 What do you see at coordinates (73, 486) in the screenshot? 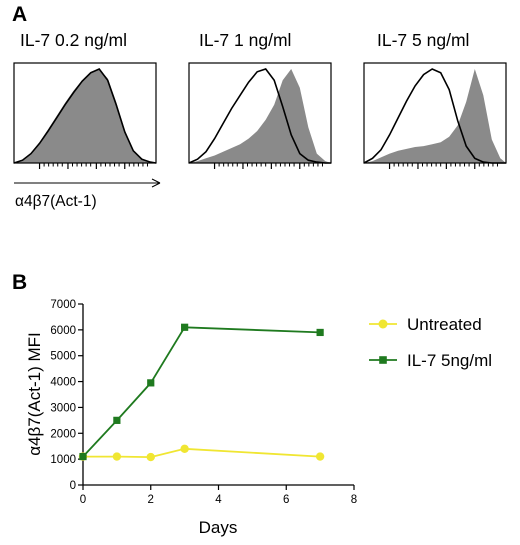
I see `line-chart-y-tick-label-0: 0` at bounding box center [73, 486].